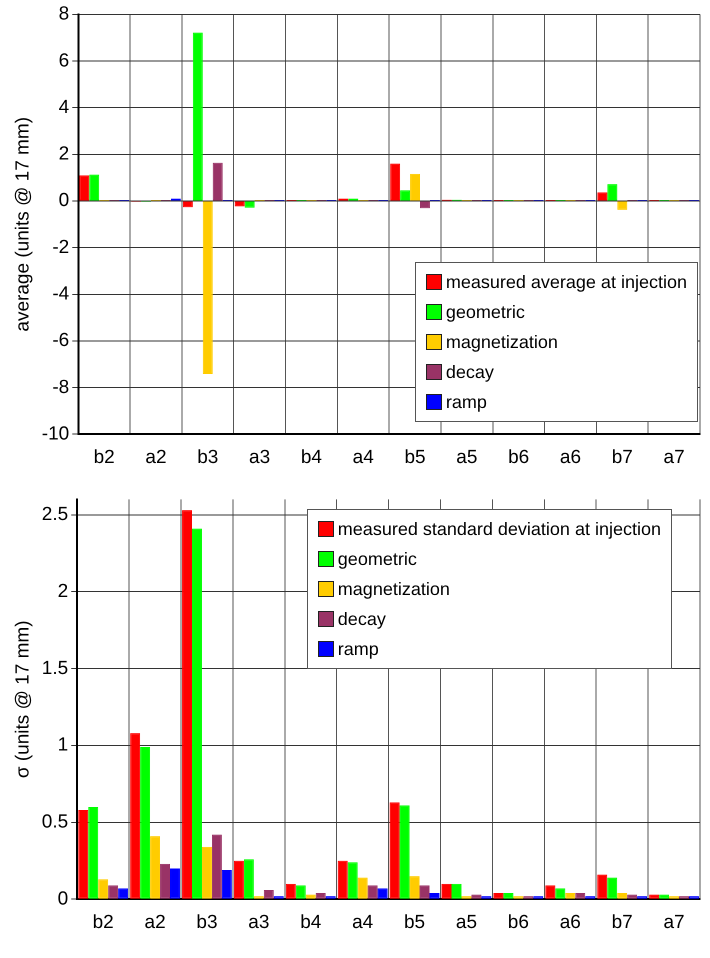 Image resolution: width=710 pixels, height=958 pixels. What do you see at coordinates (64, 107) in the screenshot?
I see `y-tick-label: 4` at bounding box center [64, 107].